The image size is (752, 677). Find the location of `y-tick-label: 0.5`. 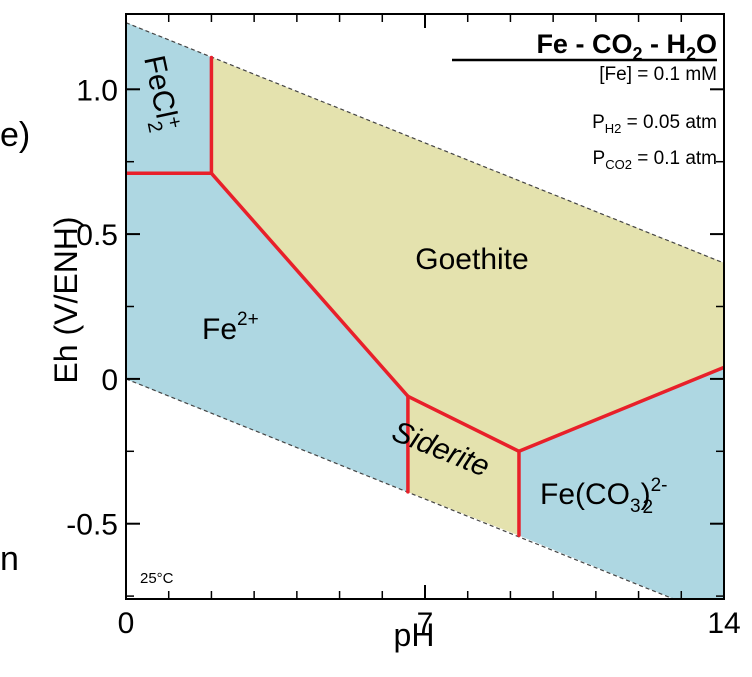

y-tick-label: 0.5 is located at coordinates (97, 235).